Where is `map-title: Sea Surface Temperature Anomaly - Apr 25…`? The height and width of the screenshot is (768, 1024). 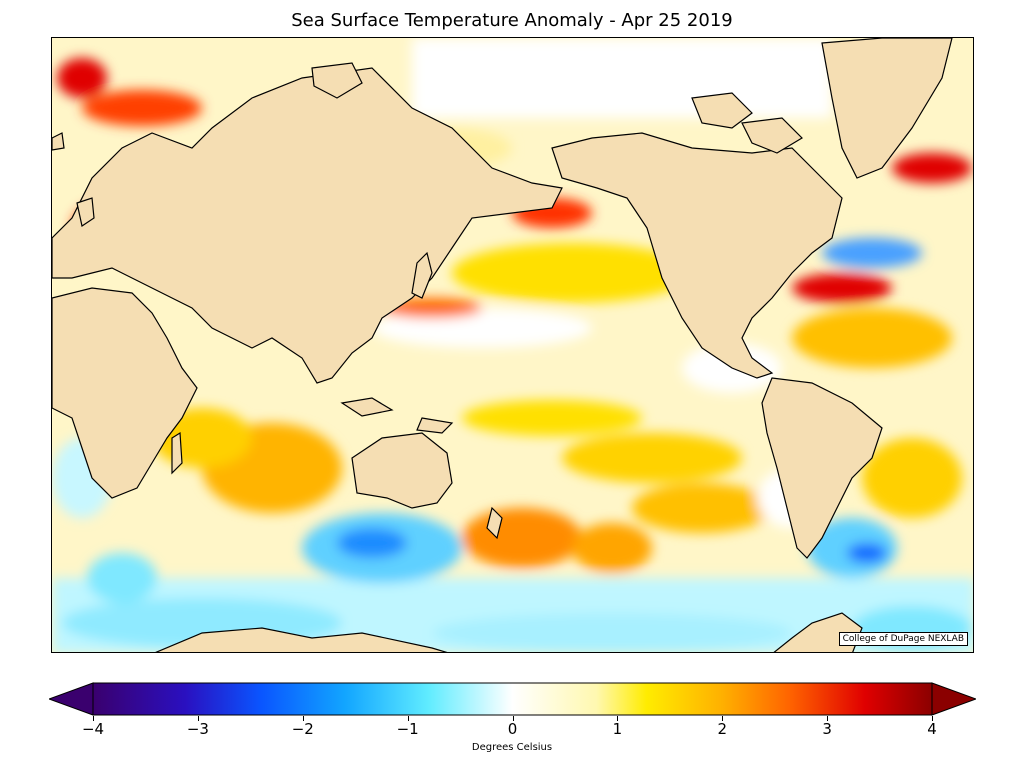 map-title: Sea Surface Temperature Anomaly - Apr 25… is located at coordinates (512, 20).